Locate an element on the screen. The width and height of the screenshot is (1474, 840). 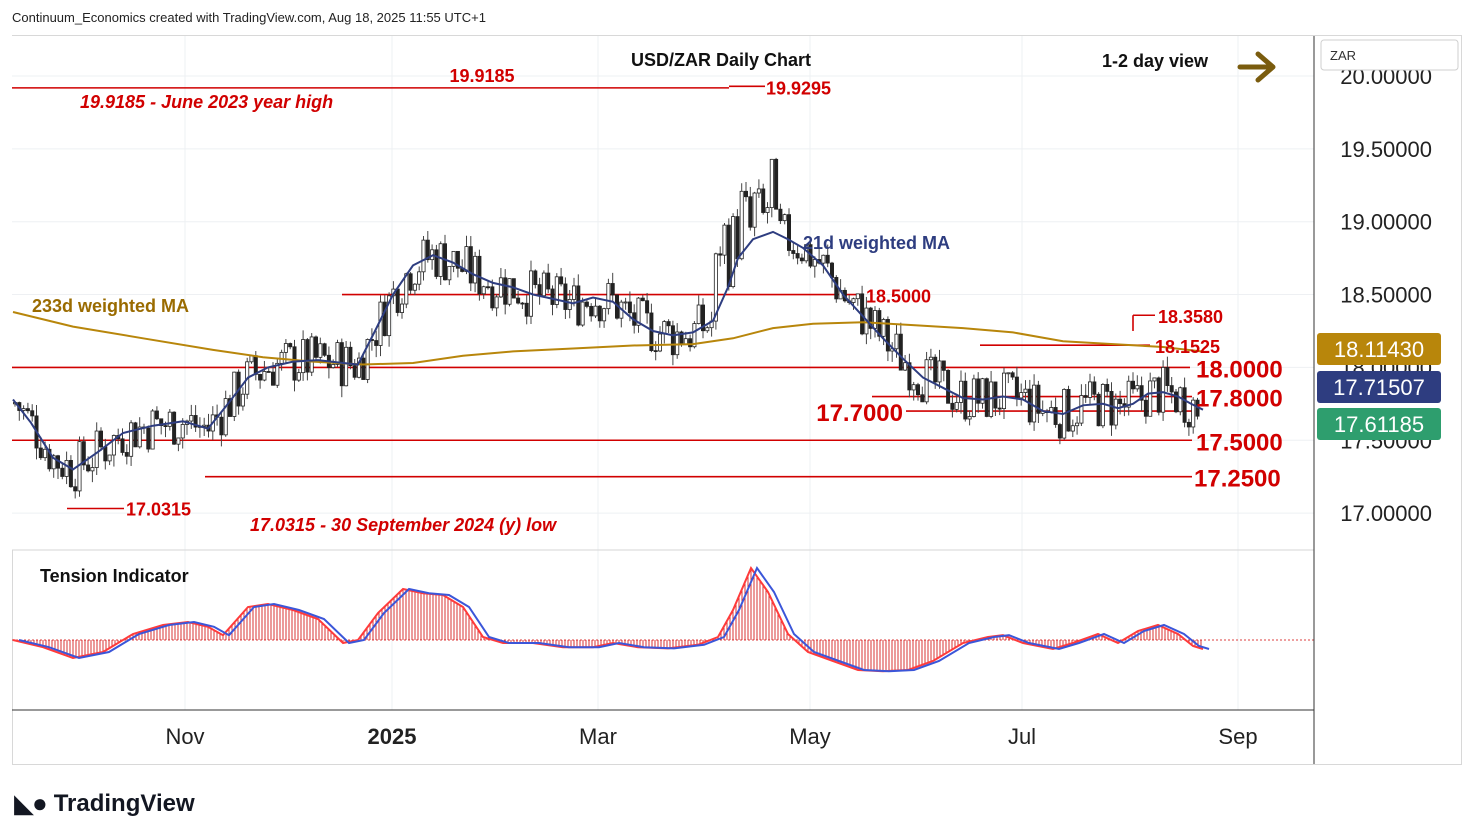
ma-21d-label: 21d weighted MA is located at coordinates (876, 243).